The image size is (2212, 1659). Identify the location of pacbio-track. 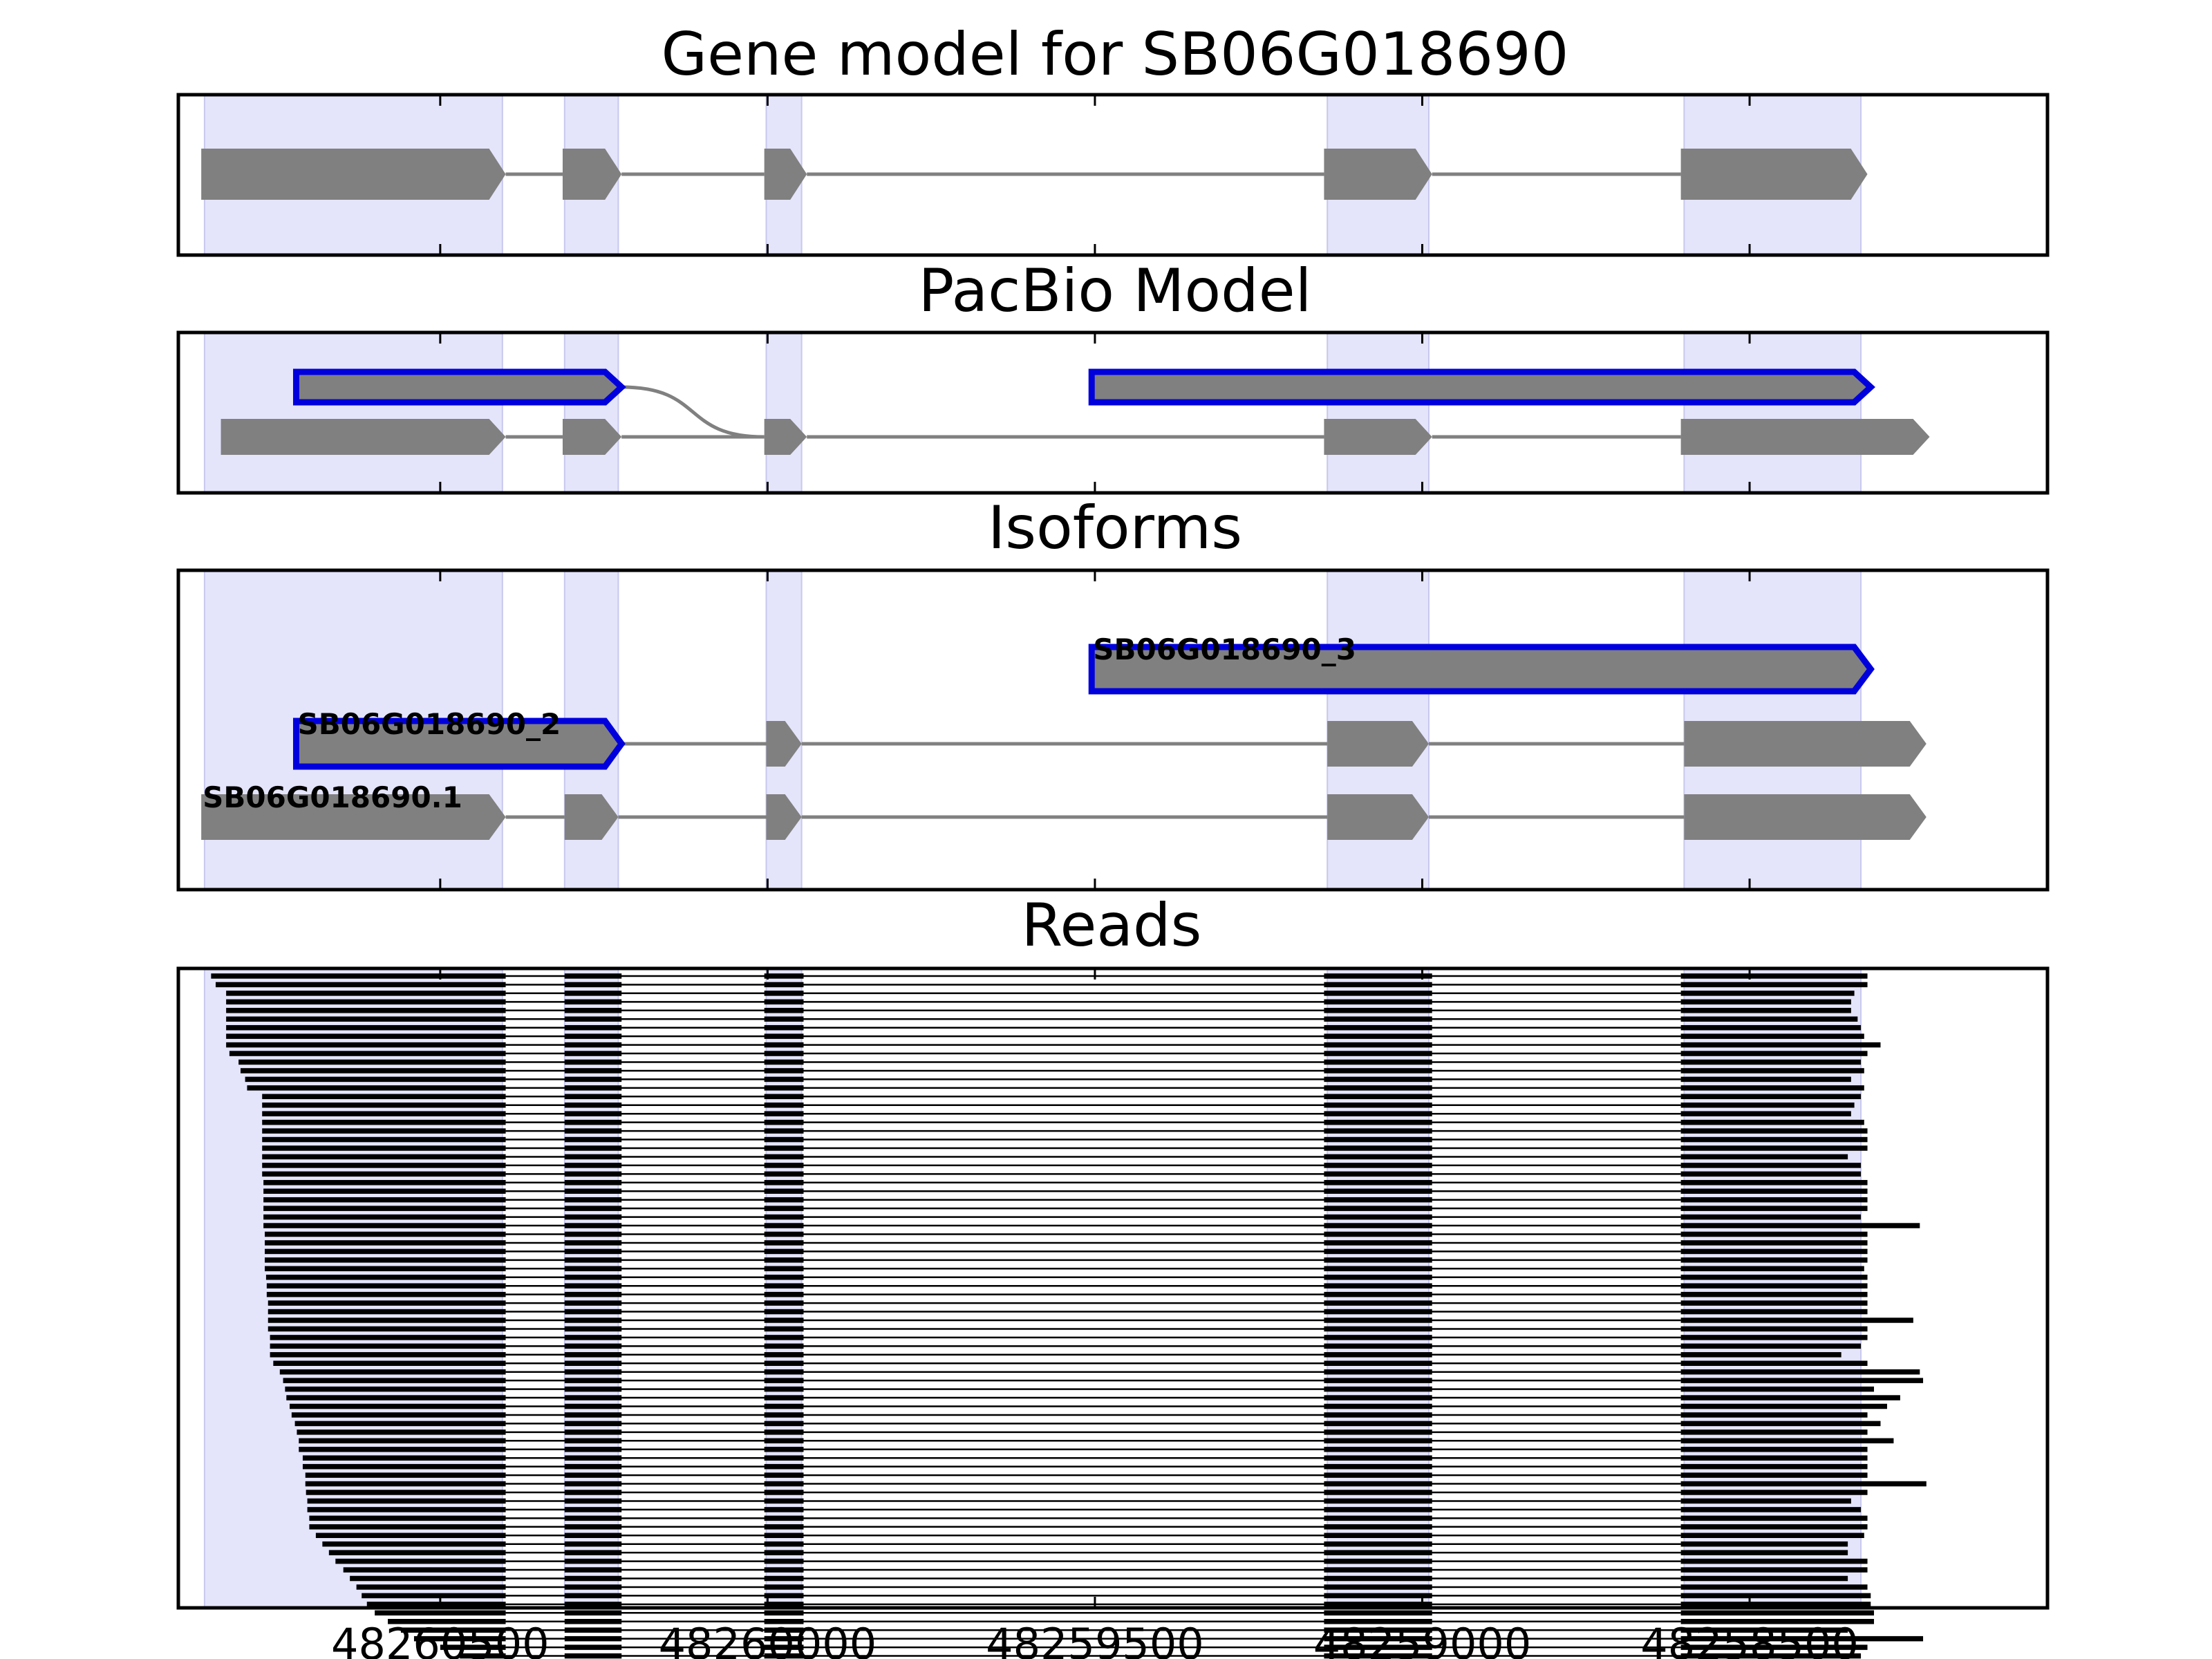
(1075, 412).